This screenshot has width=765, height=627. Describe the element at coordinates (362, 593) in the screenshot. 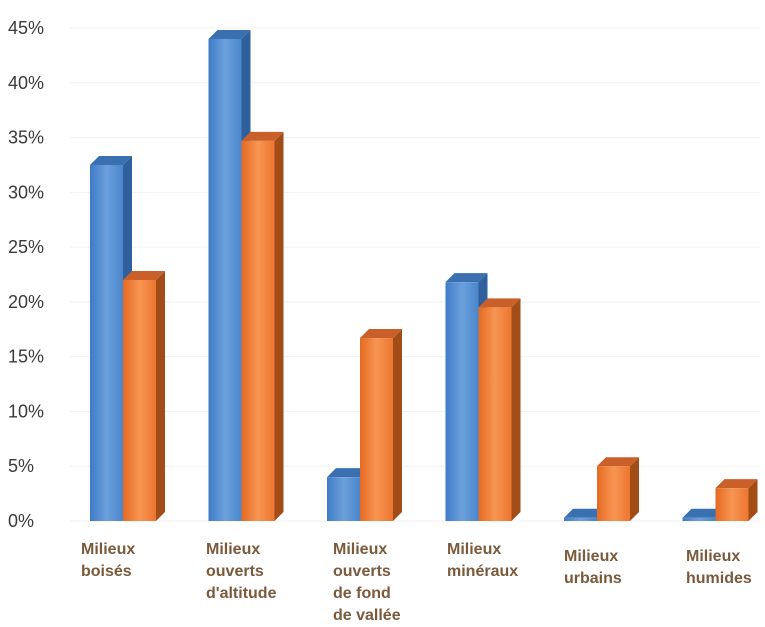

I see `category-label-line: de fond` at that location.